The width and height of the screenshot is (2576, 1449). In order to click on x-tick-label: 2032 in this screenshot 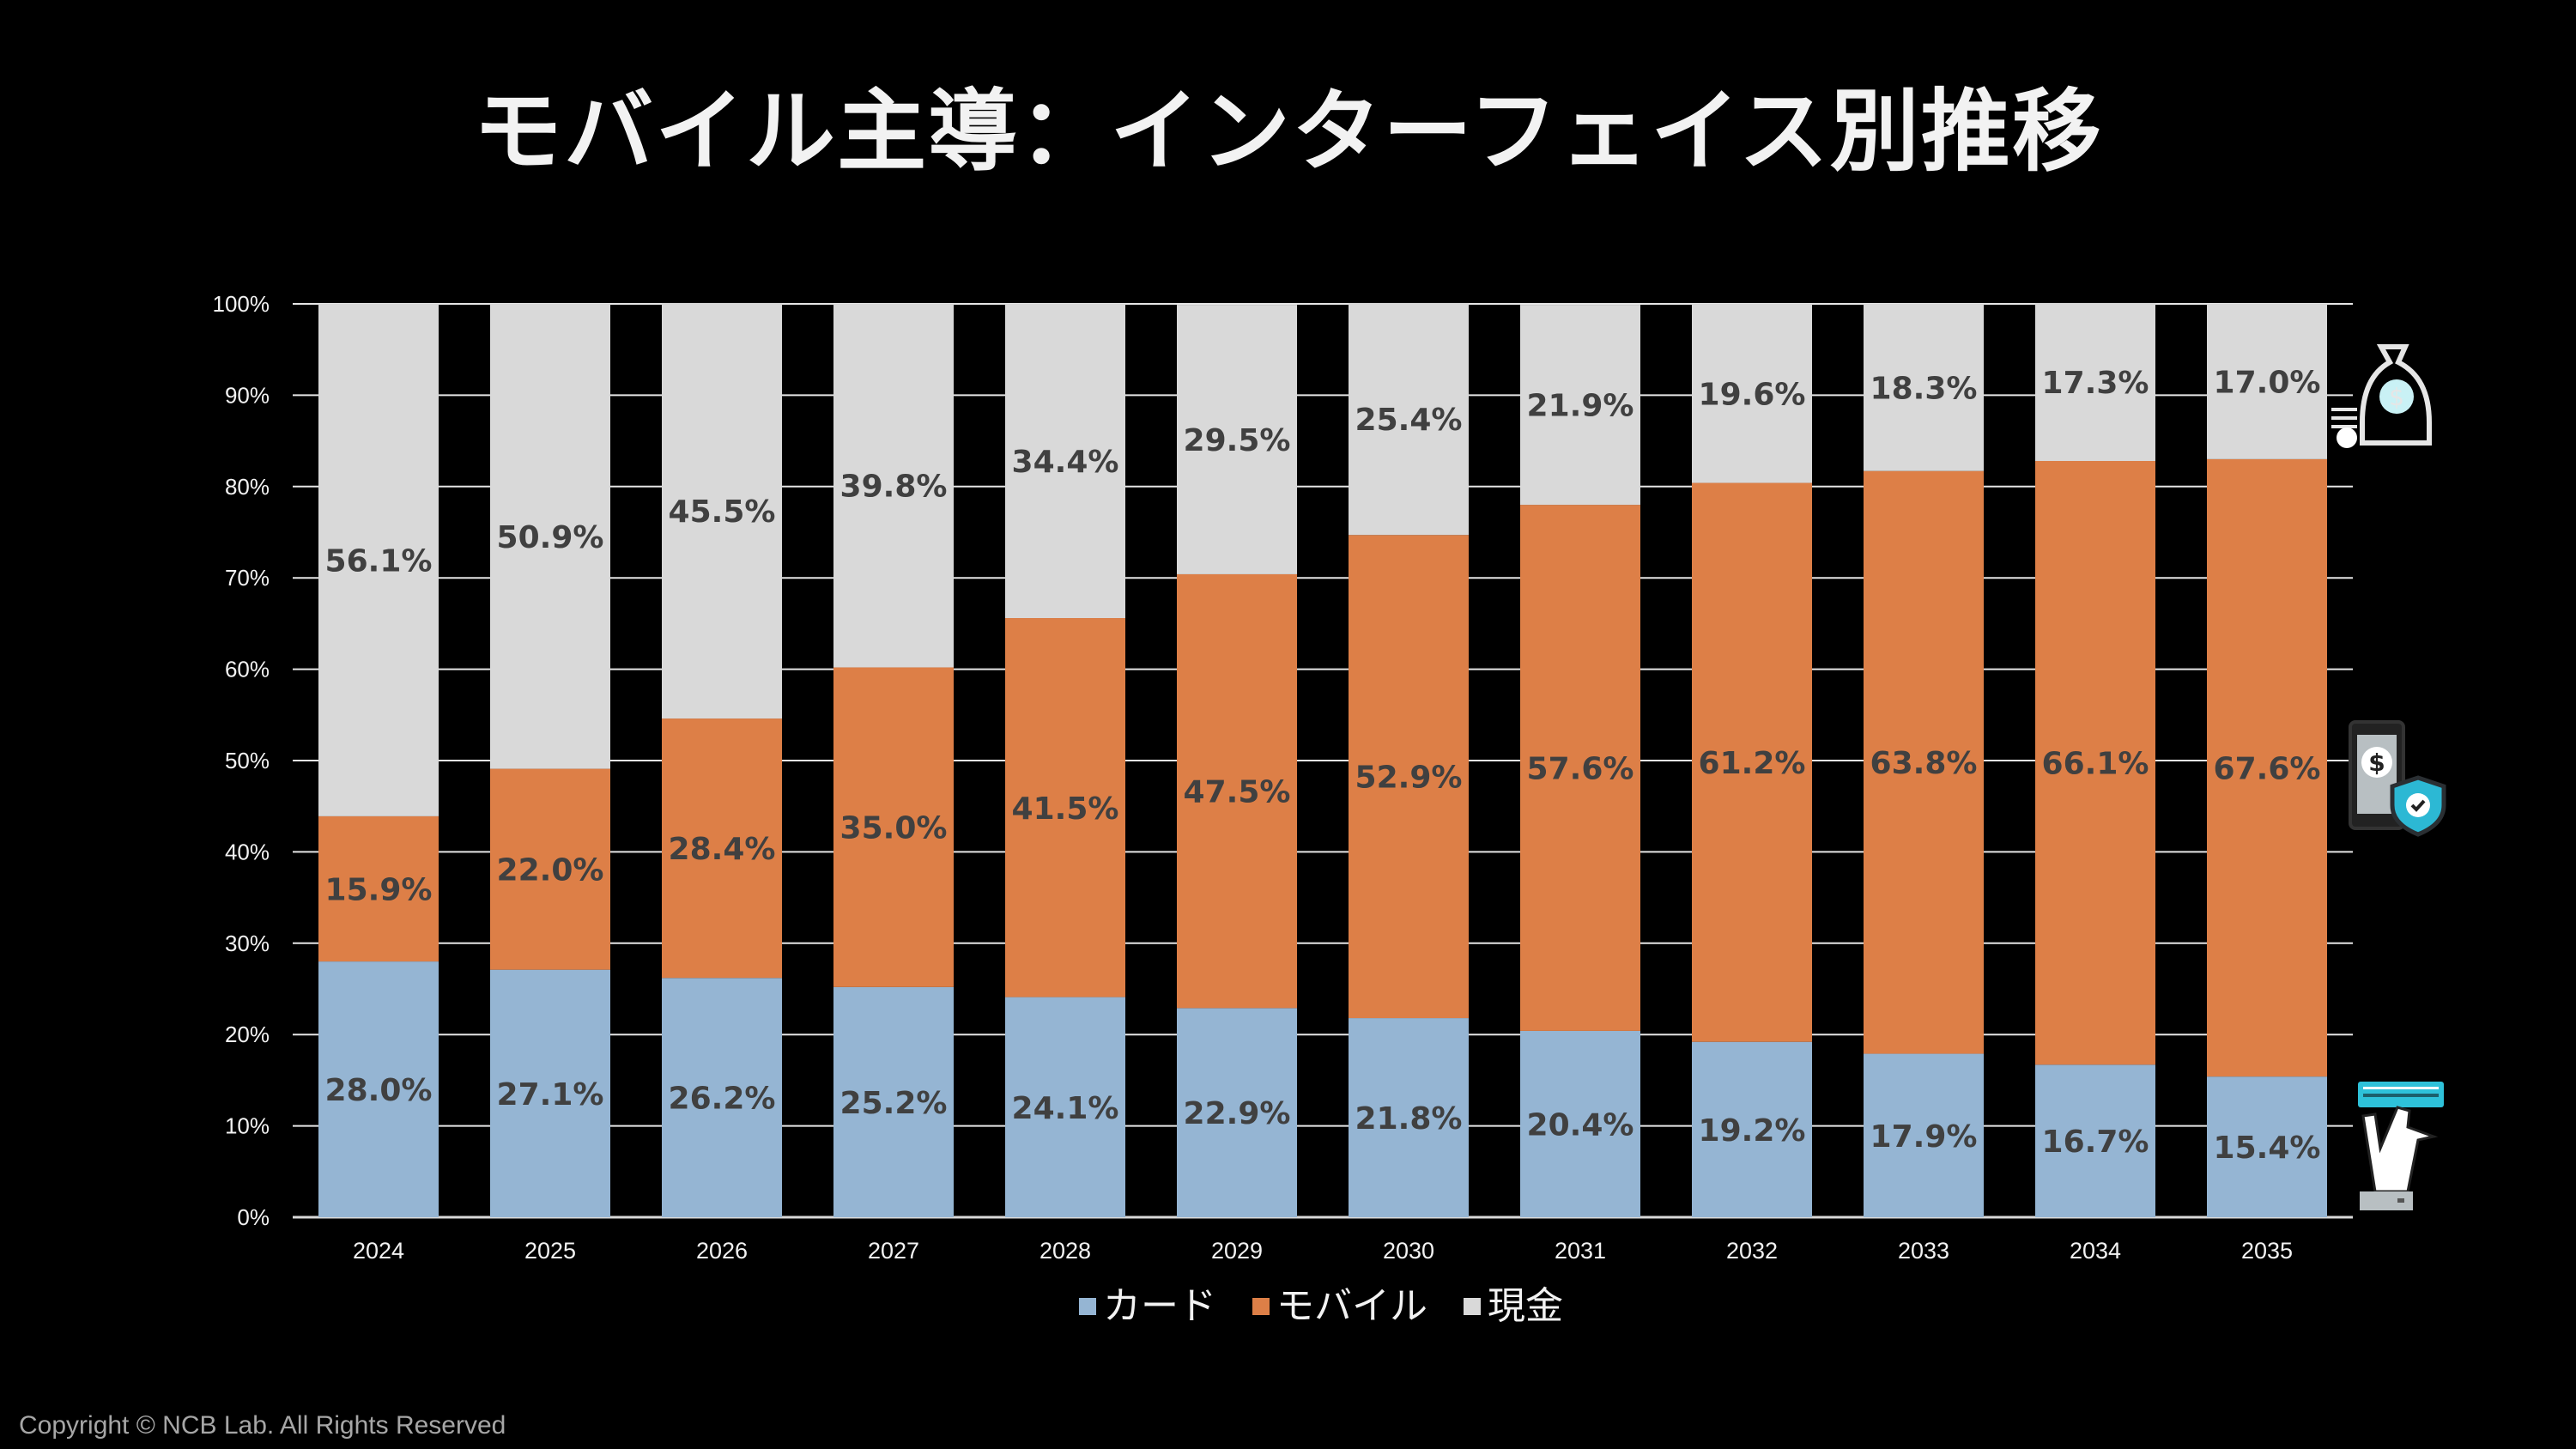, I will do `click(1752, 1251)`.